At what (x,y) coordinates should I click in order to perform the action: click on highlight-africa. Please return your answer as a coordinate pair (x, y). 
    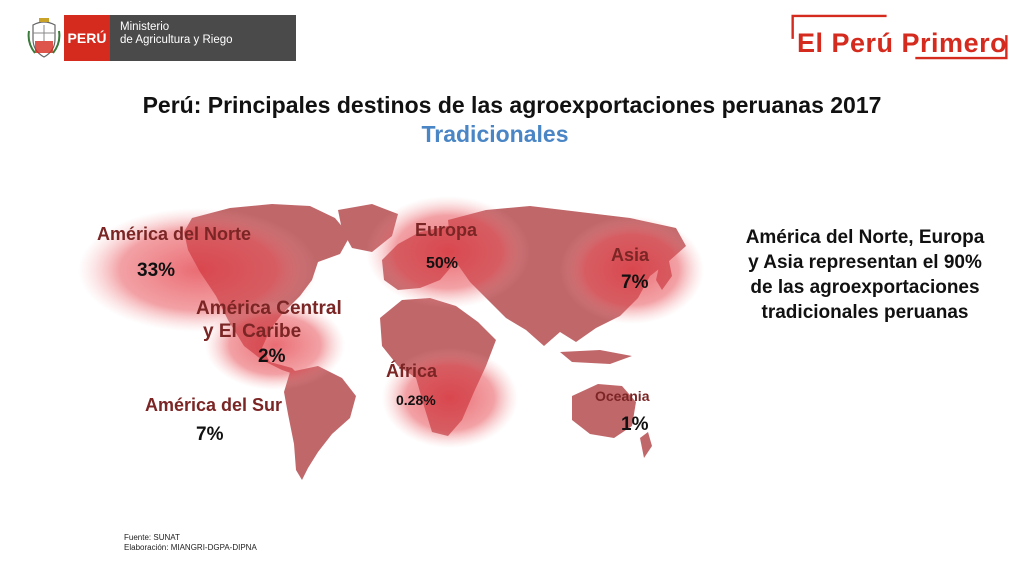
    Looking at the image, I should click on (450, 398).